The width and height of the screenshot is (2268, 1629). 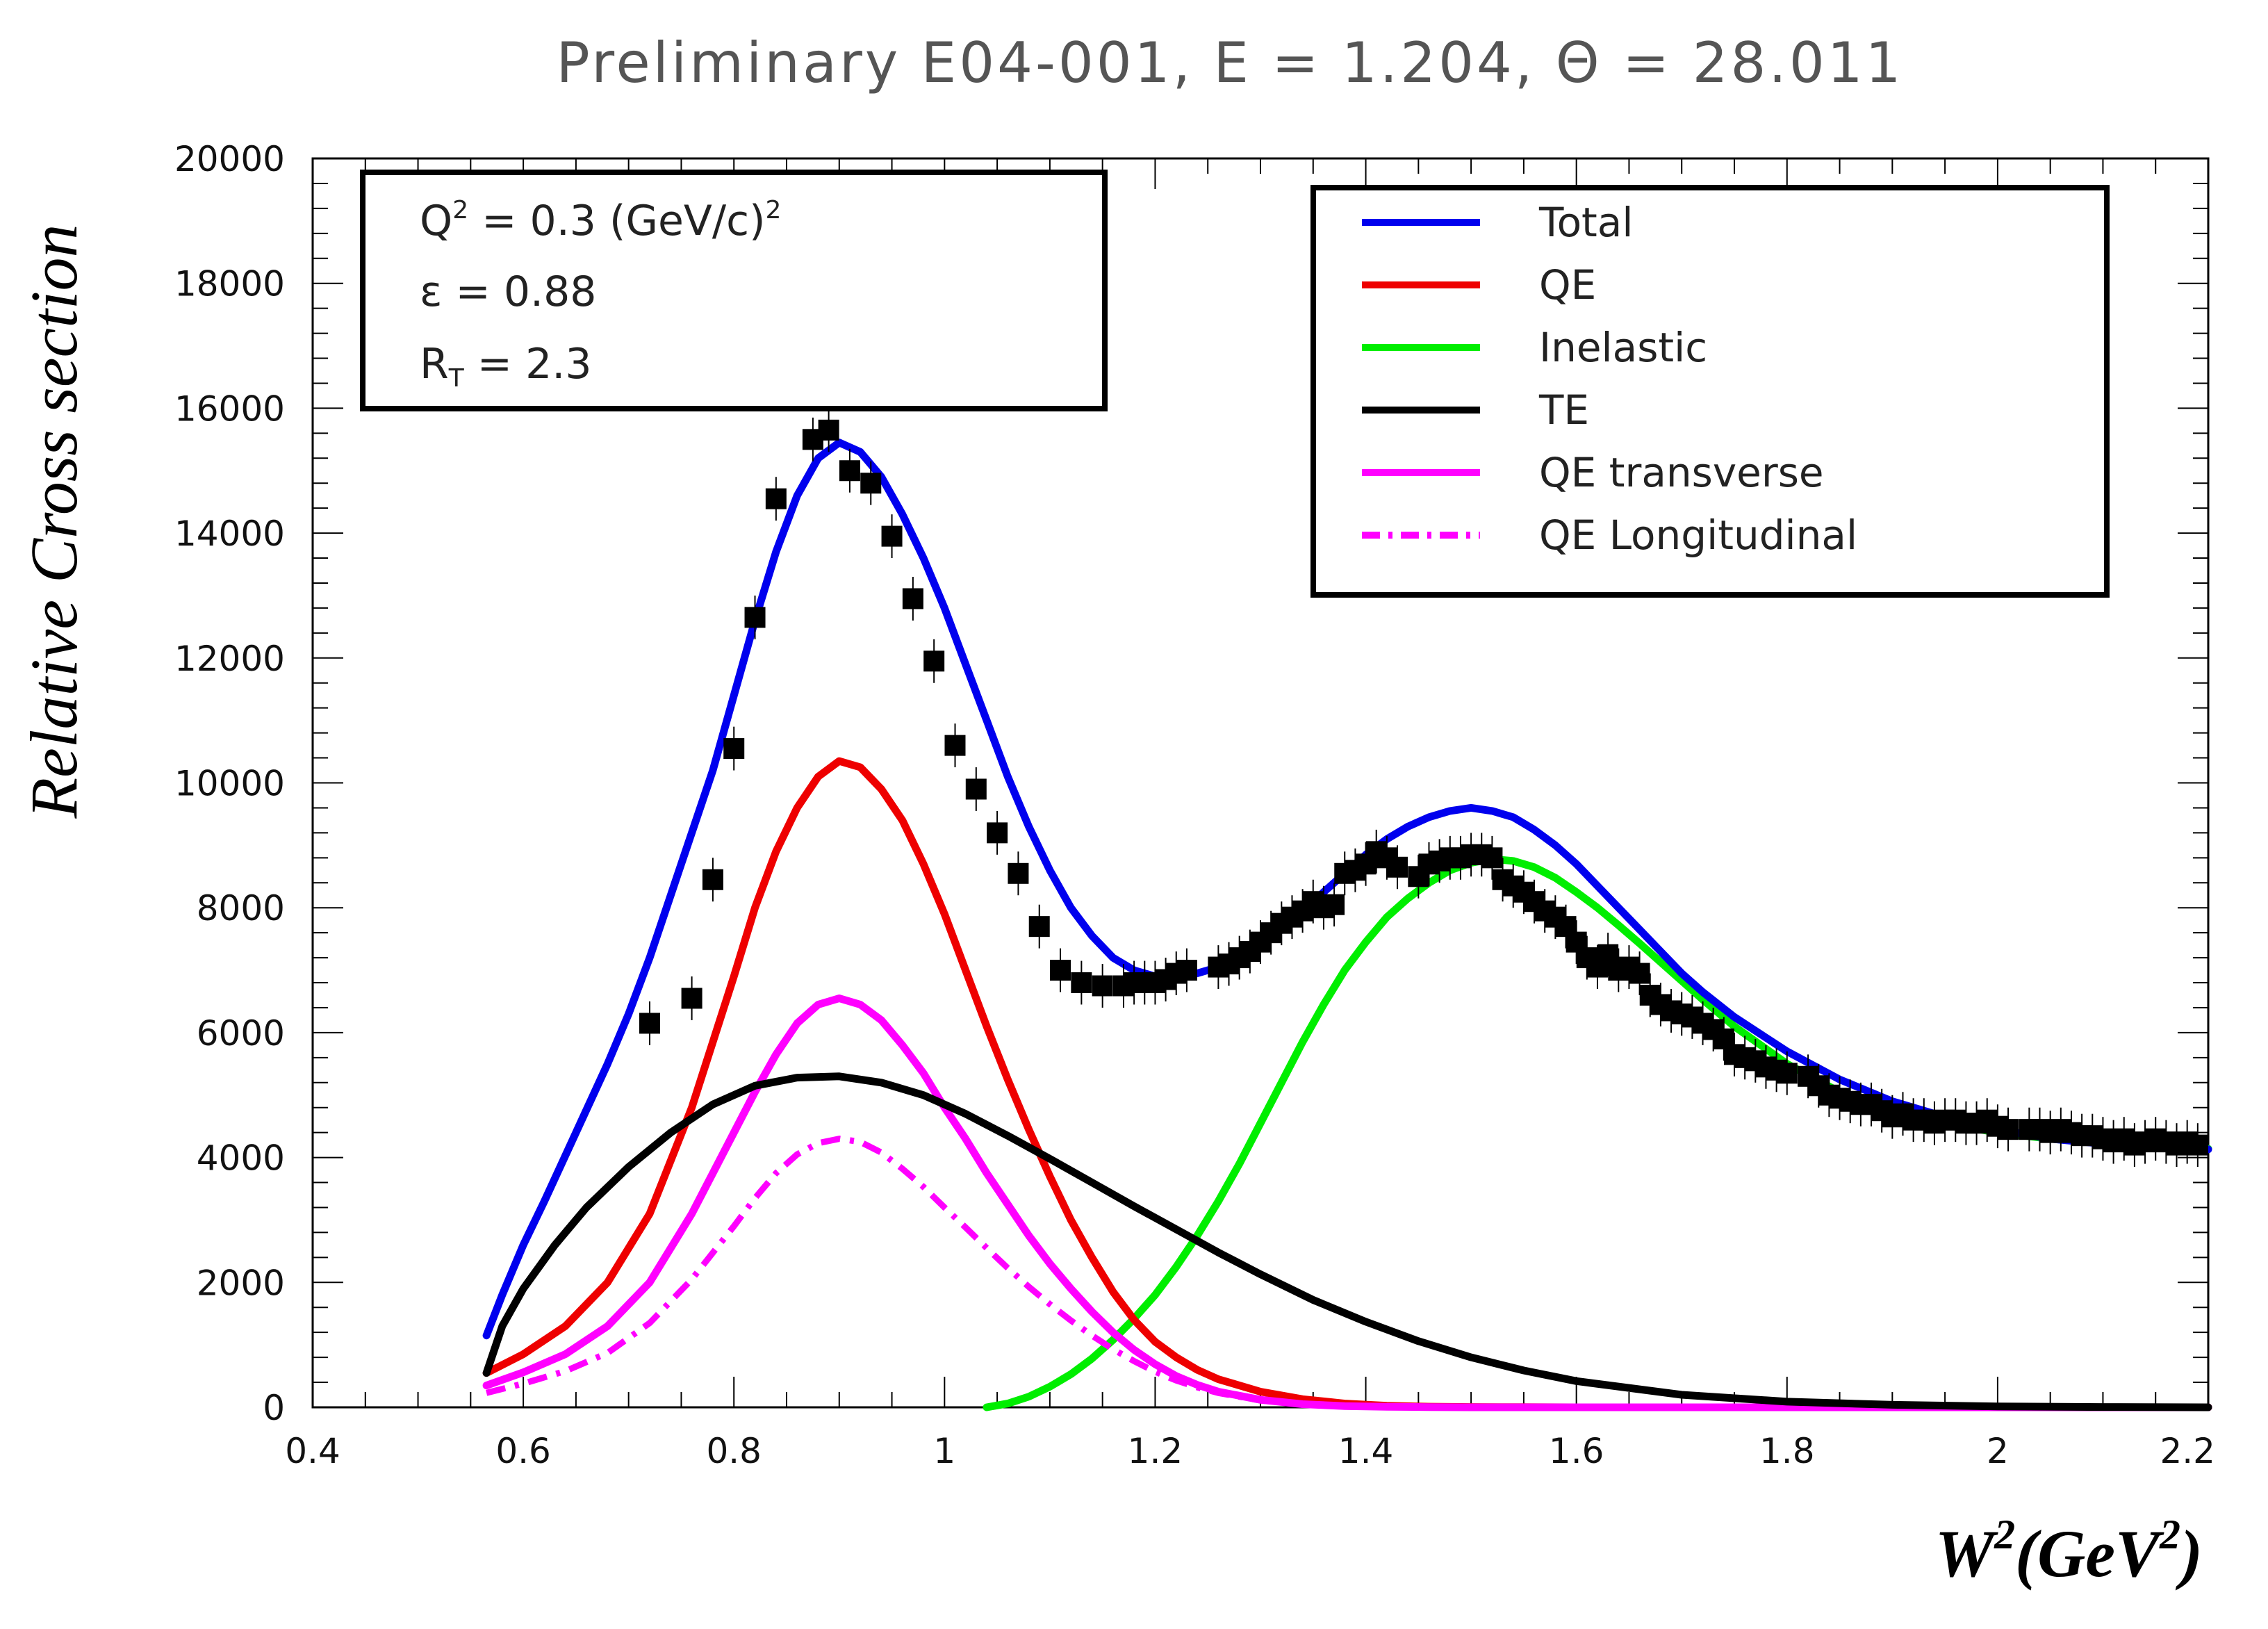 I want to click on info-box-frame, so click(x=734, y=290).